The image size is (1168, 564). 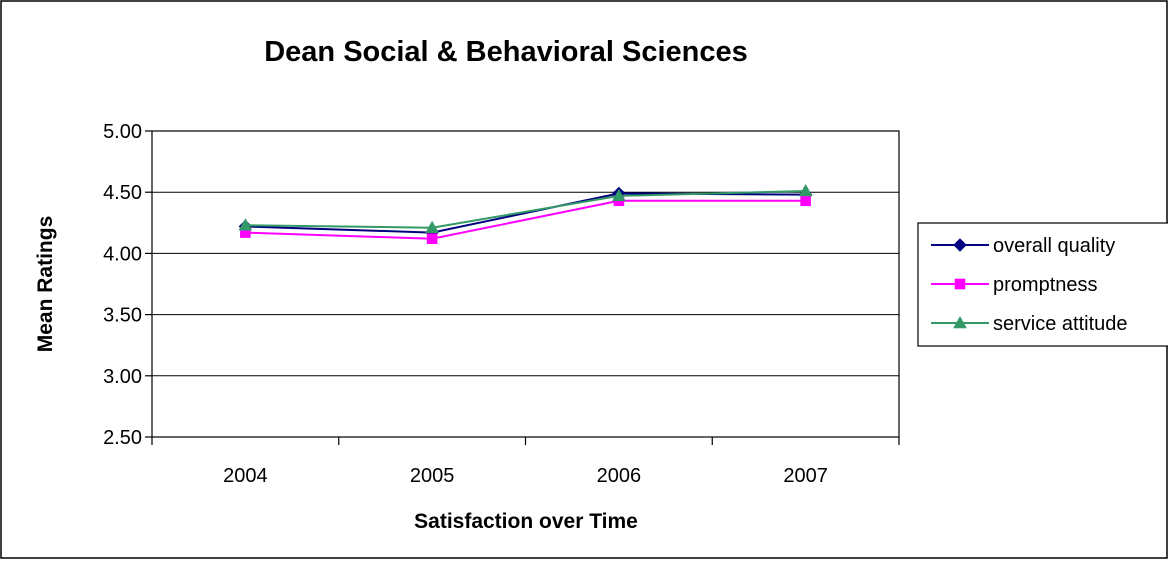 What do you see at coordinates (960, 284) in the screenshot?
I see `legend-marker-promptness` at bounding box center [960, 284].